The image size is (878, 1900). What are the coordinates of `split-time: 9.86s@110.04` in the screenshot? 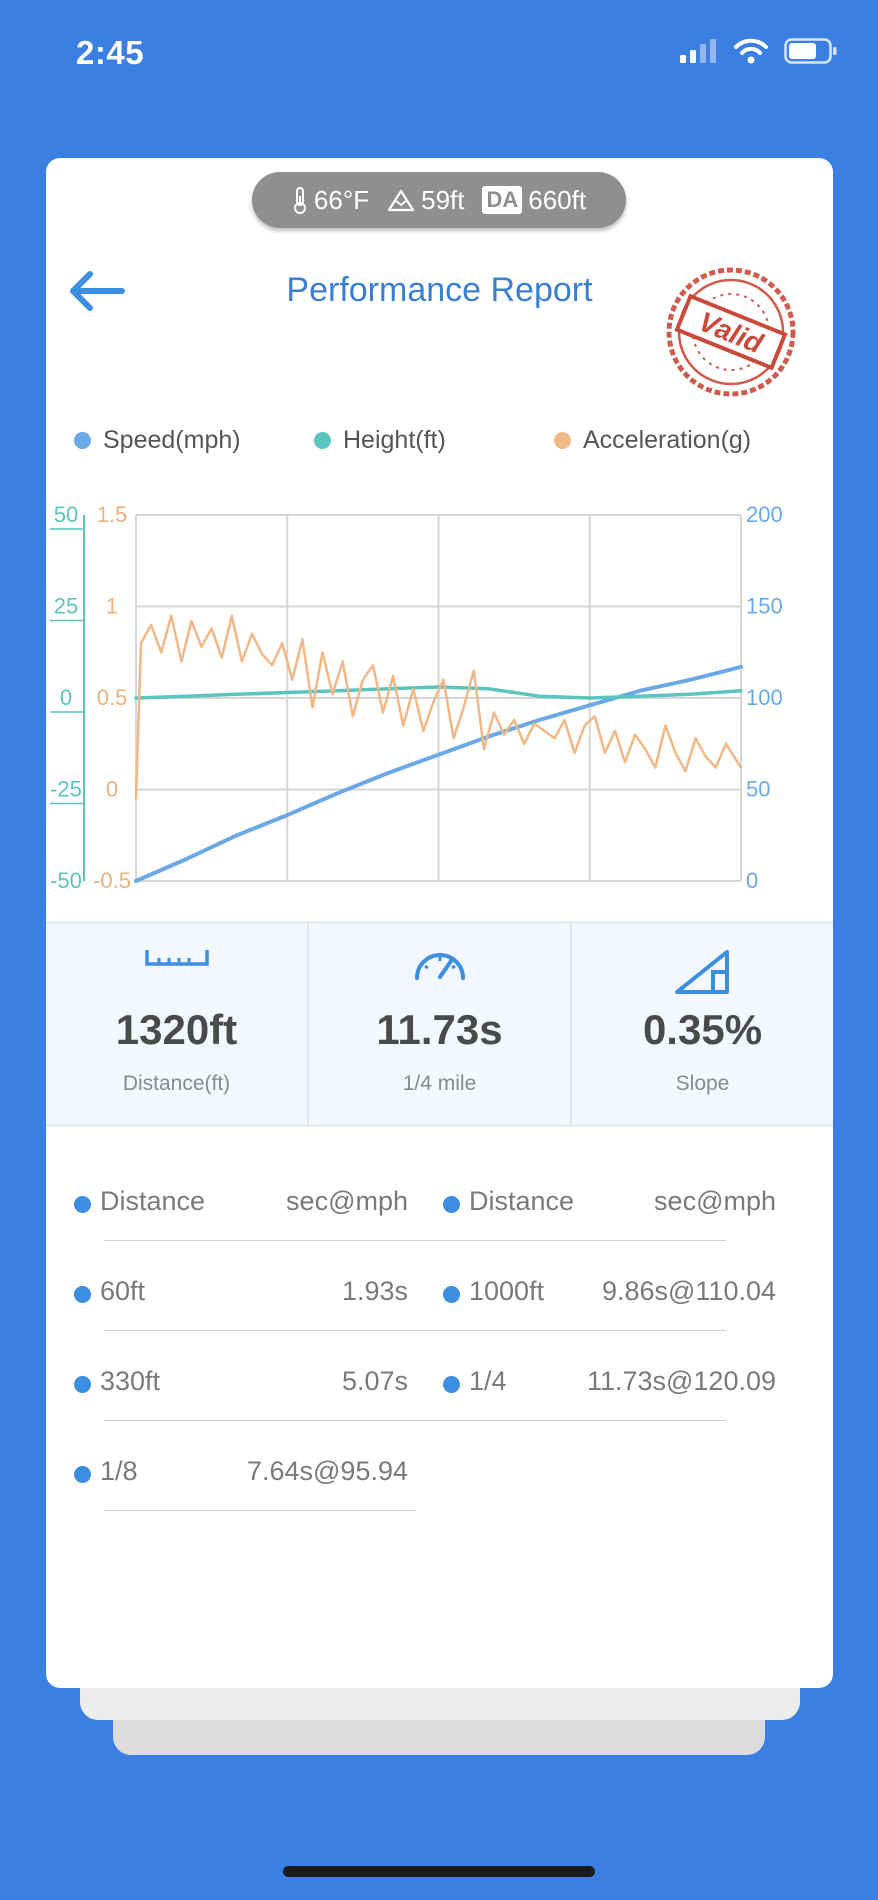 It's located at (688, 1291).